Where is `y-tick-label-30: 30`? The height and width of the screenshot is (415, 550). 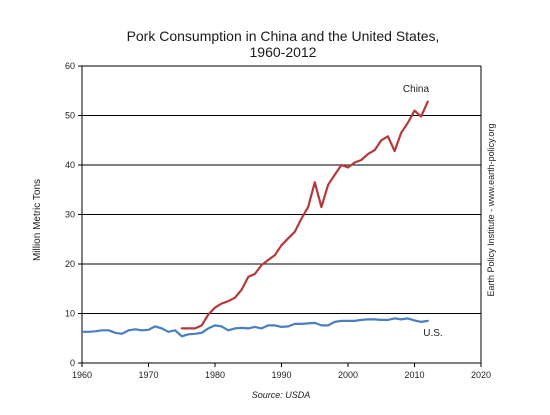 y-tick-label-30: 30 is located at coordinates (70, 215).